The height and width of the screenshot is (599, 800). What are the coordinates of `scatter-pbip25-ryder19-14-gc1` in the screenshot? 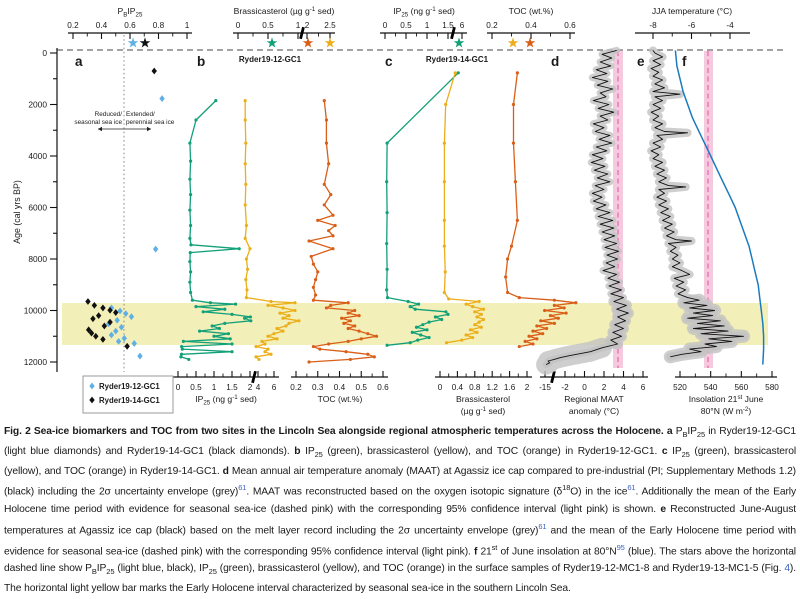 It's located at (121, 208).